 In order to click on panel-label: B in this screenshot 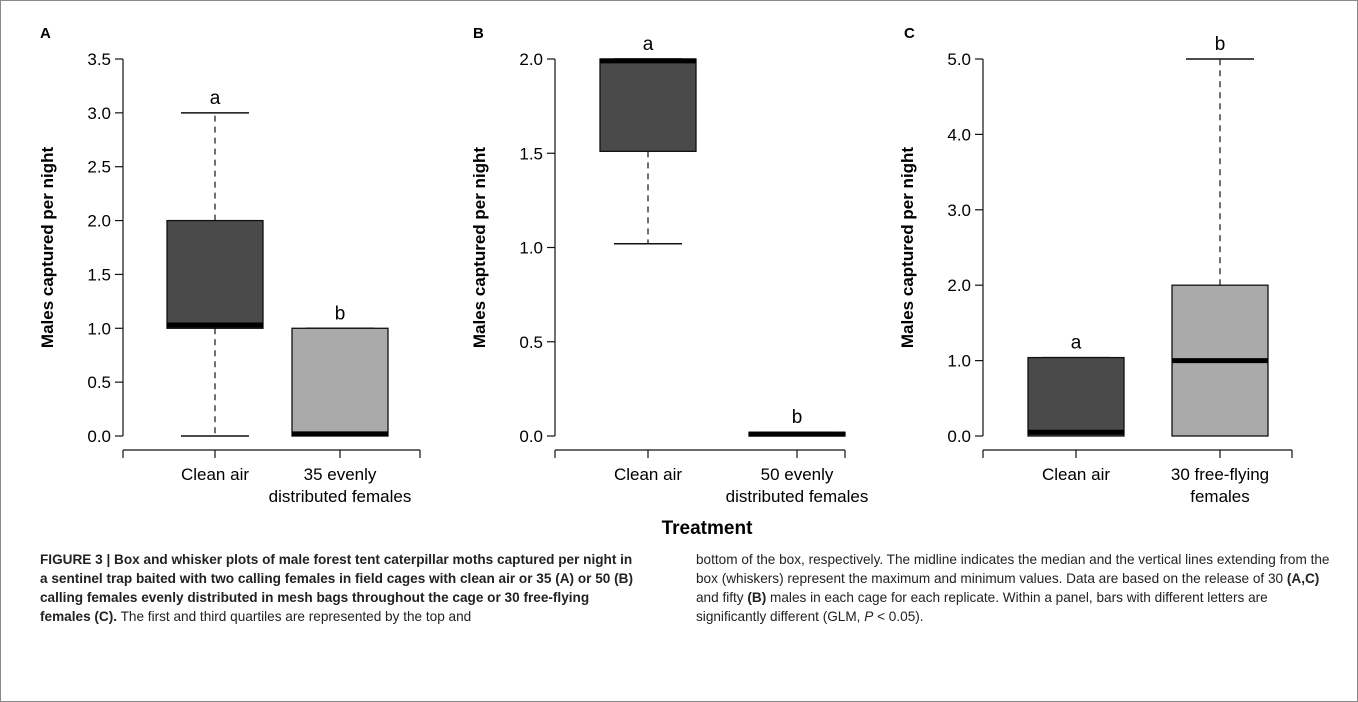, I will do `click(478, 33)`.